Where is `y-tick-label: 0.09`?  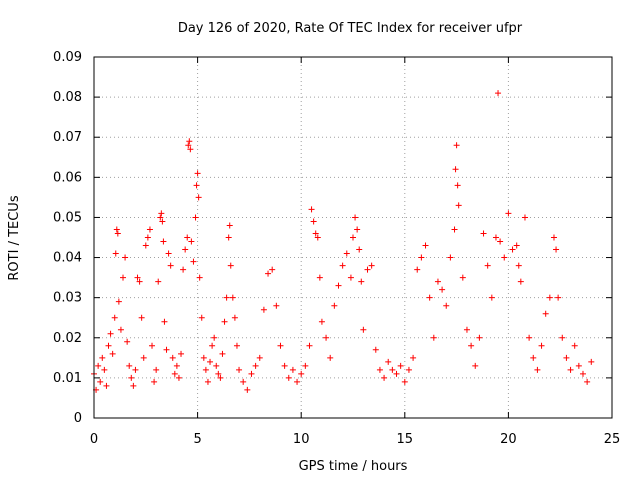 y-tick-label: 0.09 is located at coordinates (67, 57).